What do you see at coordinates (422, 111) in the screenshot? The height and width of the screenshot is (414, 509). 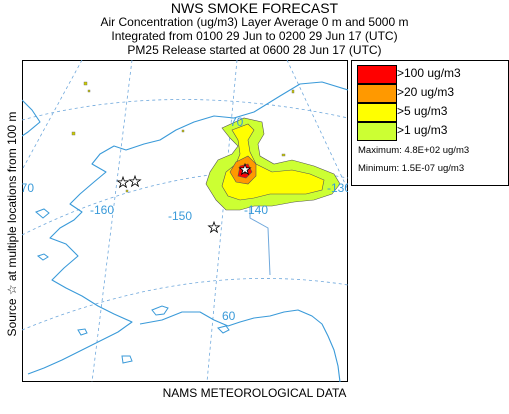 I see `legend-label-5: >5 ug/m3` at bounding box center [422, 111].